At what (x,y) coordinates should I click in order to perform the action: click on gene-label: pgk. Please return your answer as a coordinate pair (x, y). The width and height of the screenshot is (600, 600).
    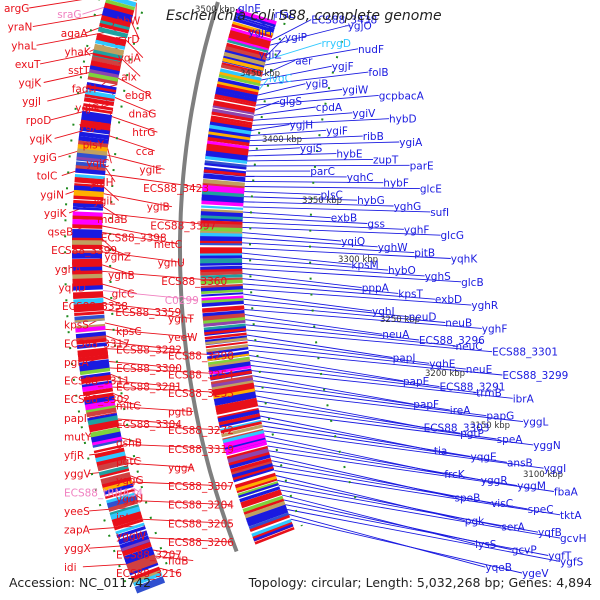
    Looking at the image, I should click on (475, 522).